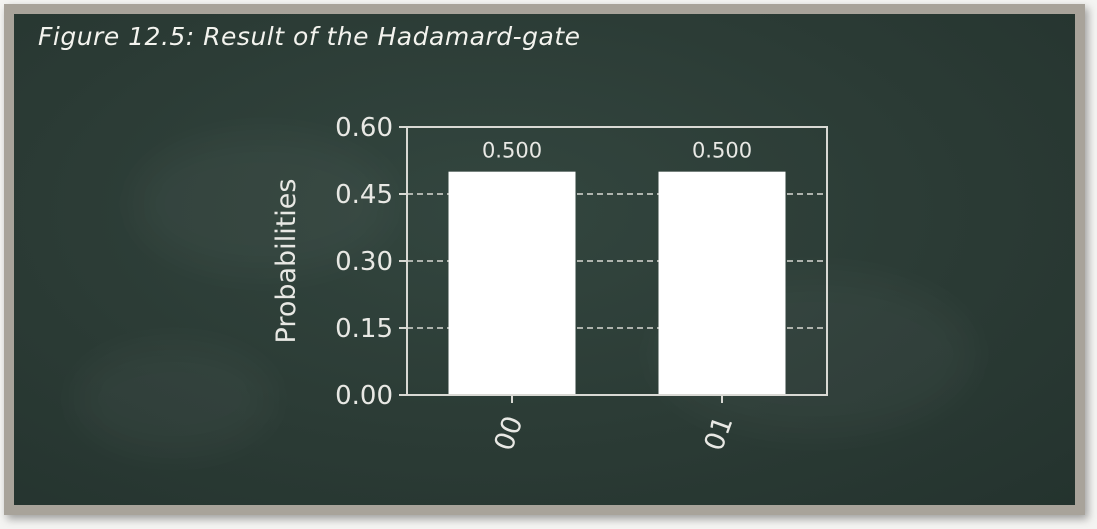  Describe the element at coordinates (364, 128) in the screenshot. I see `y-tick-label: 0.60` at that location.